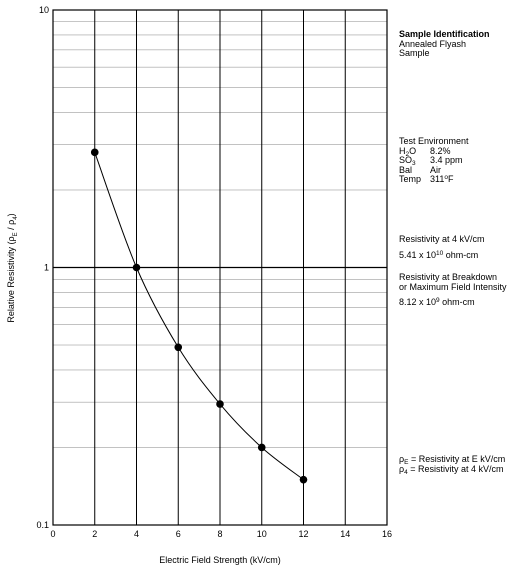 Image resolution: width=519 pixels, height=569 pixels. Describe the element at coordinates (453, 286) in the screenshot. I see `resbd-heading-2: or Maximum Field Intensity` at that location.